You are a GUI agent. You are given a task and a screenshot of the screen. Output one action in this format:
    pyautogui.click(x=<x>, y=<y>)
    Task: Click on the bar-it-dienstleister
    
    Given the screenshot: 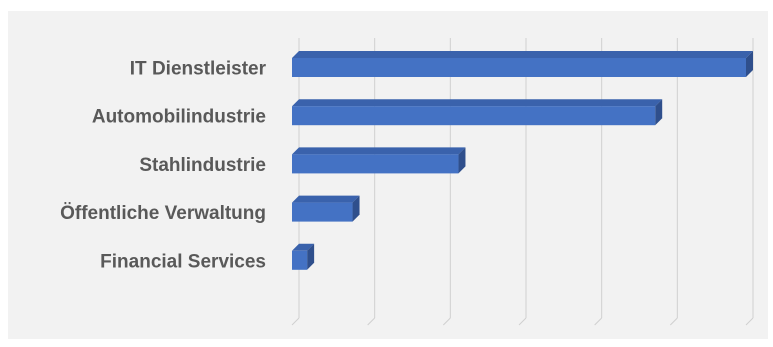 What is the action you would take?
    pyautogui.click(x=522, y=64)
    